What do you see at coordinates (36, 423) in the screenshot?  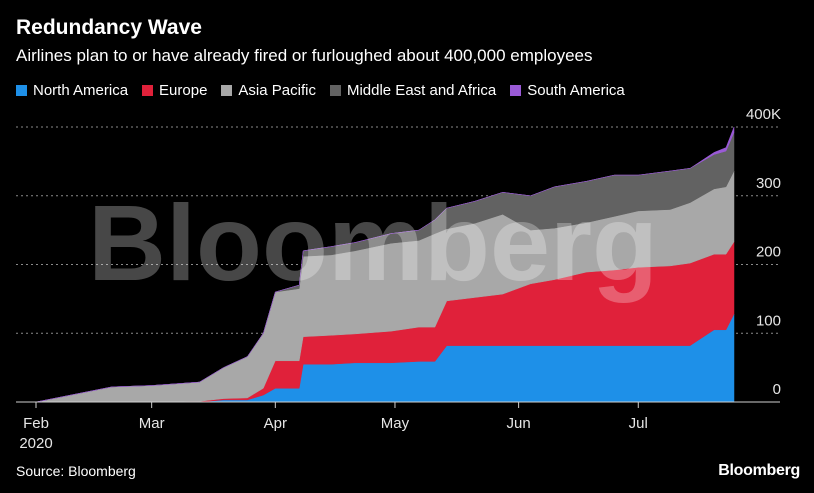 I see `x-tick-label: Feb` at bounding box center [36, 423].